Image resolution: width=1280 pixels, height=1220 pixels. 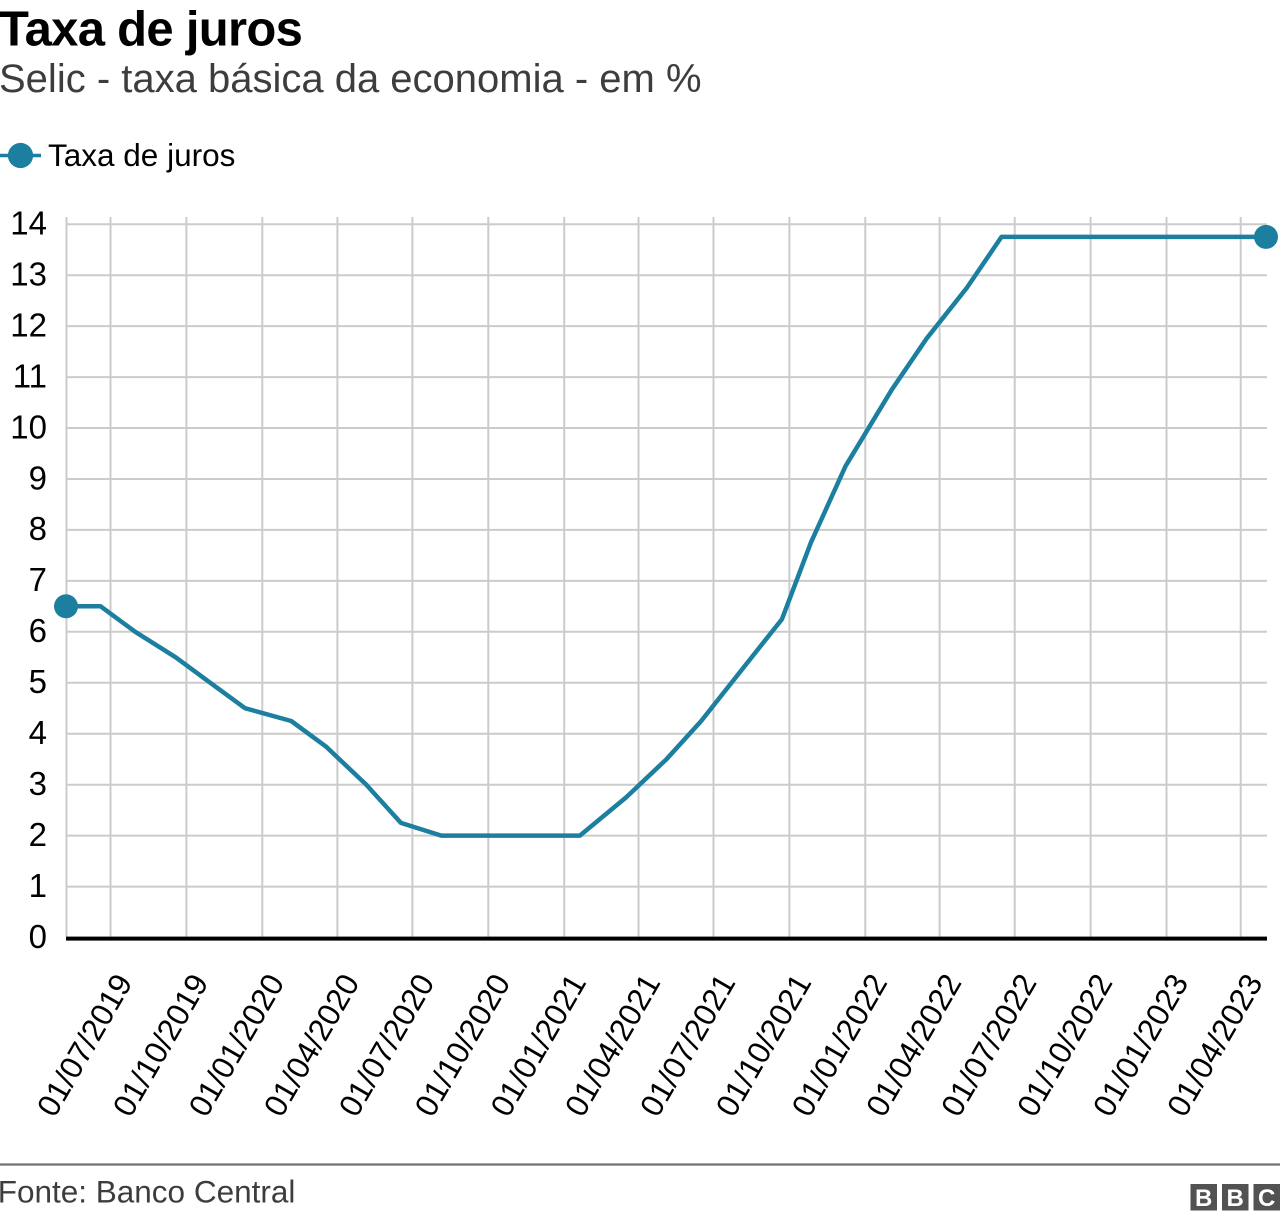 I want to click on svg-text: 8, so click(x=38, y=528).